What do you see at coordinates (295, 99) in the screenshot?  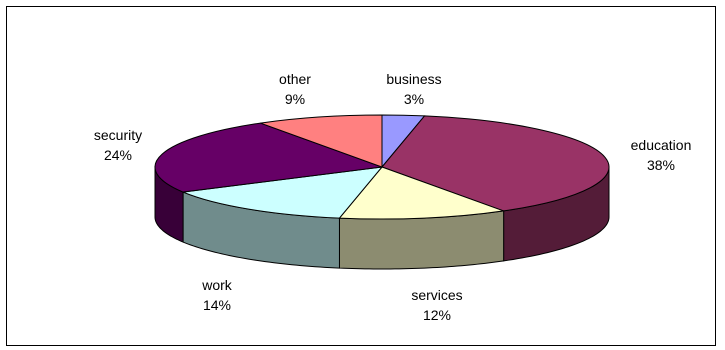 I see `data-label-pct-other: 9%` at bounding box center [295, 99].